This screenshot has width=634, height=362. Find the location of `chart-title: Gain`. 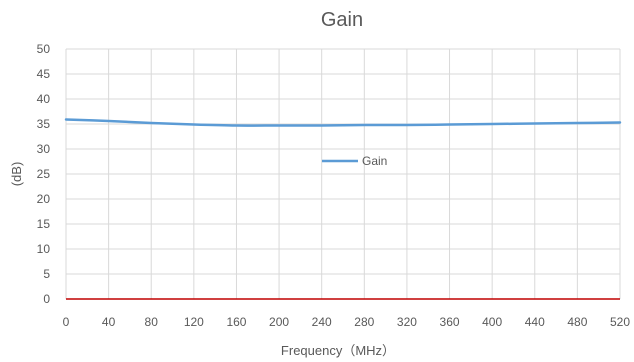

chart-title: Gain is located at coordinates (342, 20).